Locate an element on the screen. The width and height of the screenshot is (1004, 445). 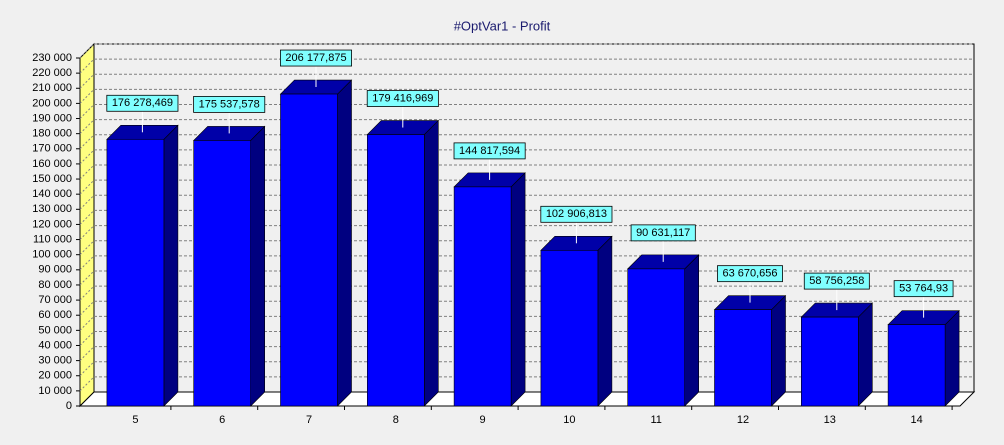
value-label: 206 177,875 is located at coordinates (315, 58).